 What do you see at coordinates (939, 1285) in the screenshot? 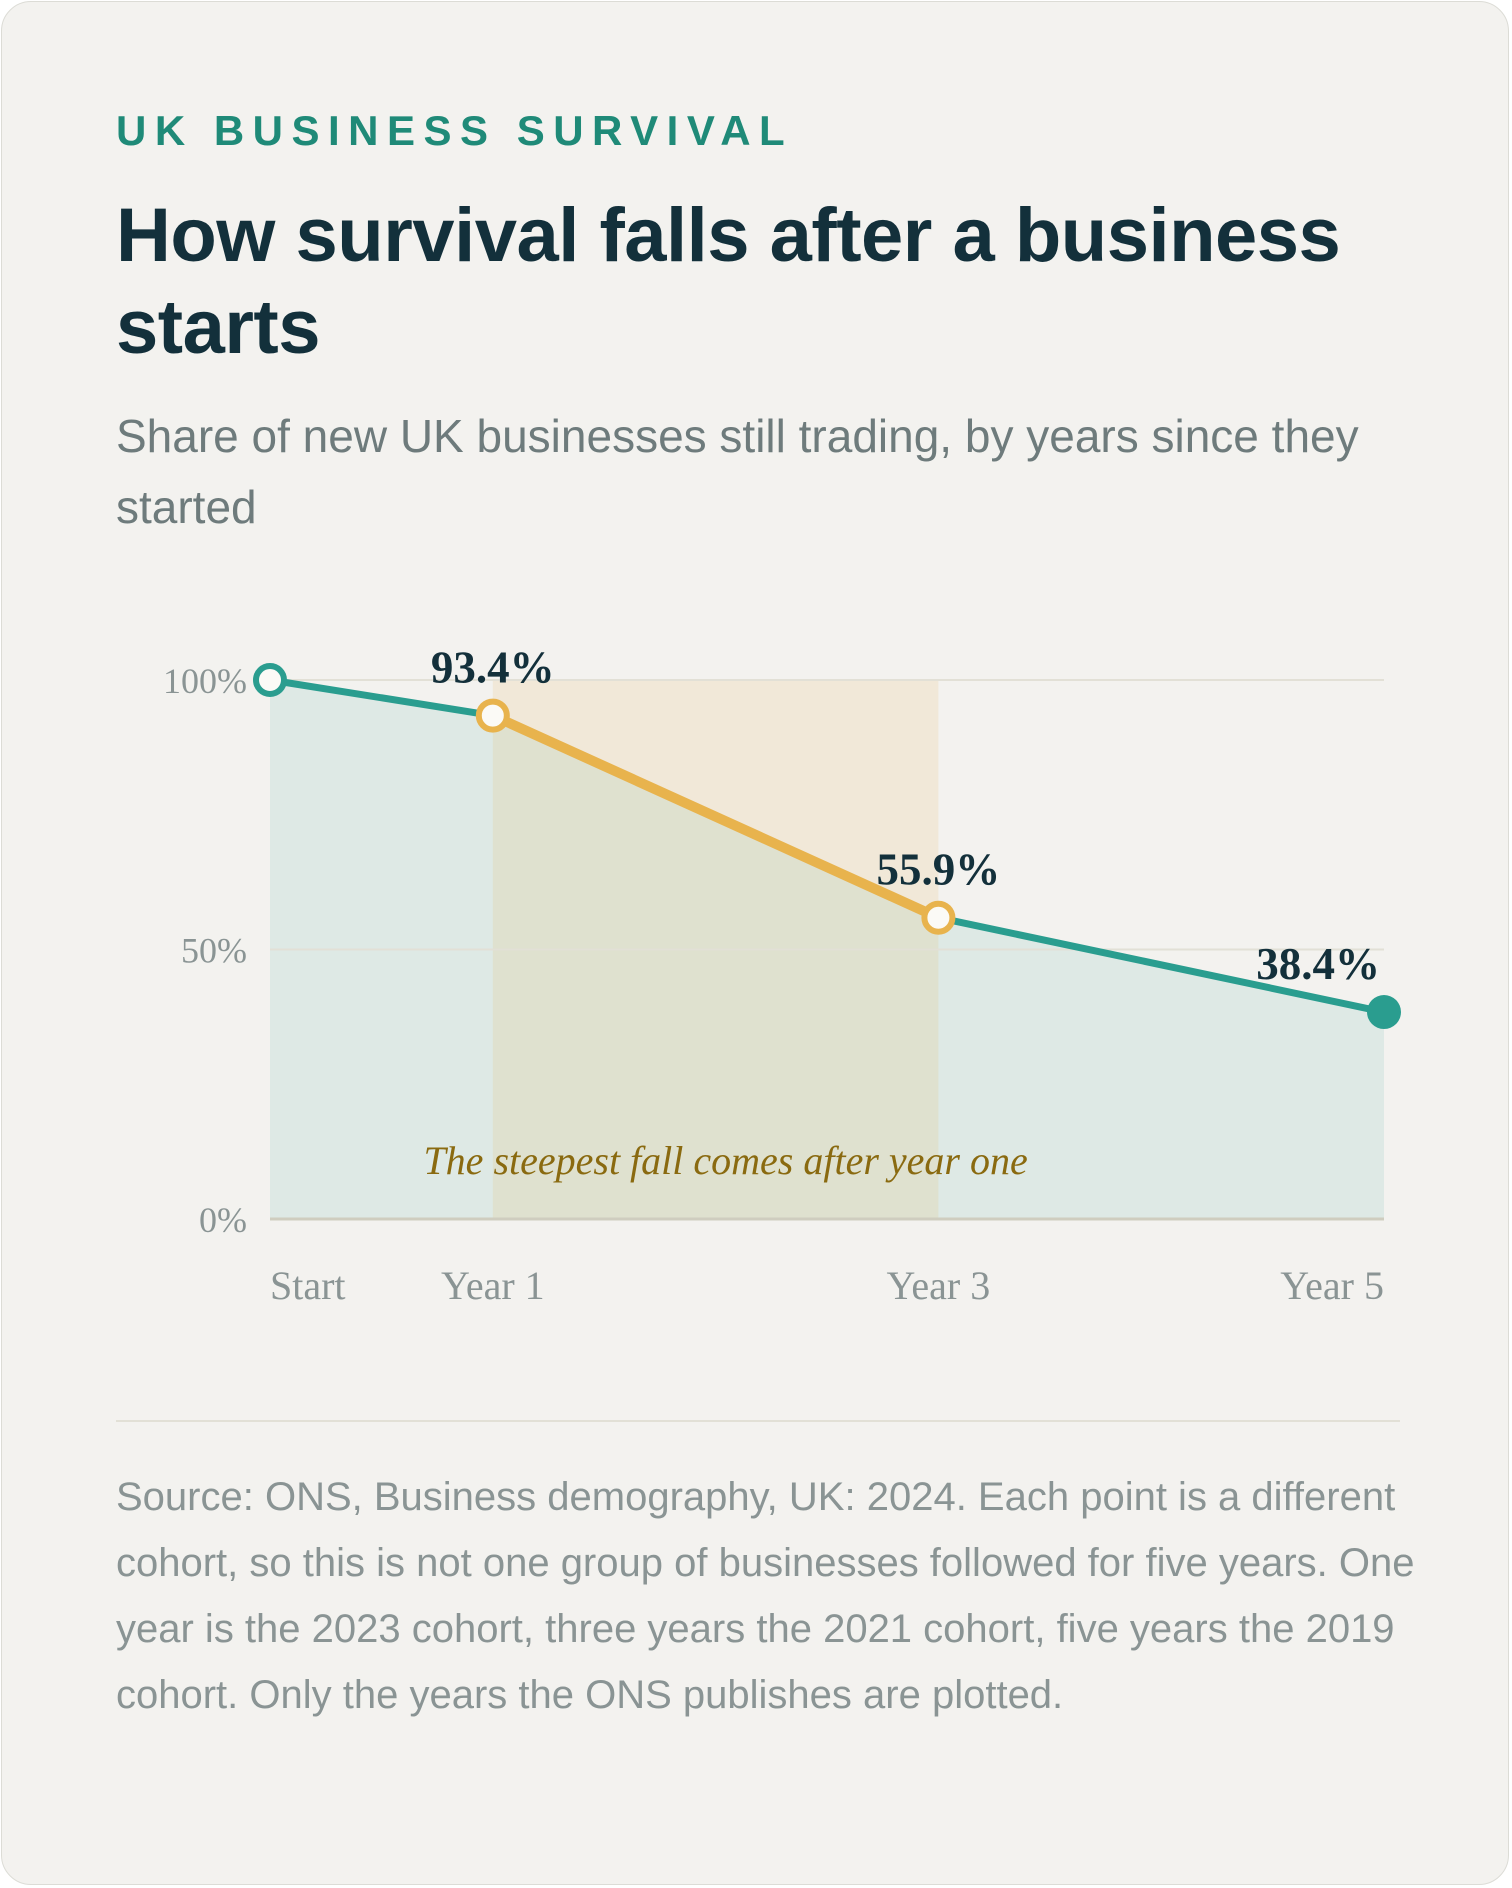
I see `x-tick-label: Year 3` at bounding box center [939, 1285].